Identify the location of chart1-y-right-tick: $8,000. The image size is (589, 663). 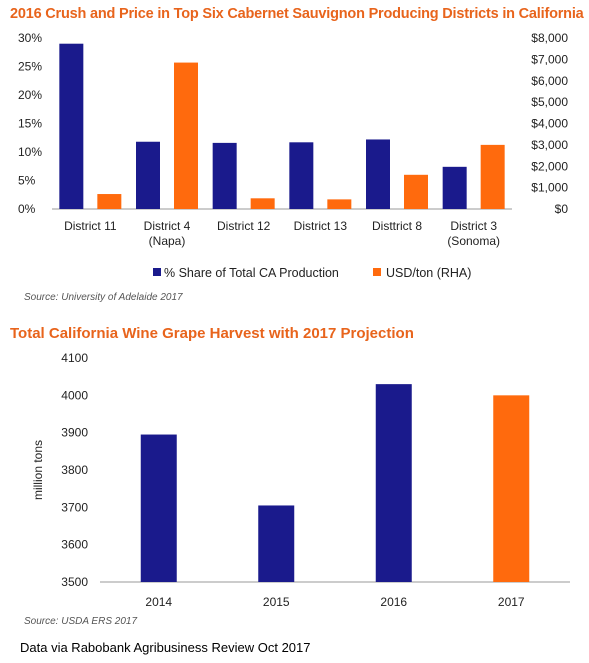
(549, 38).